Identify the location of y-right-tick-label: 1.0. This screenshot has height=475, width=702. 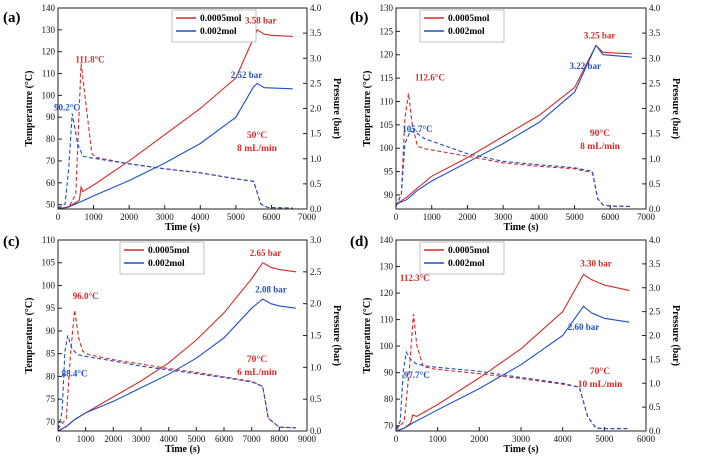
(316, 159).